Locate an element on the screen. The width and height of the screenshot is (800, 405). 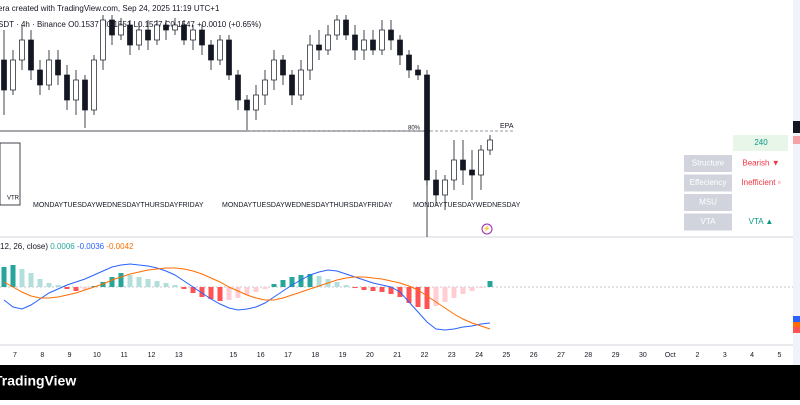
x-tick-label: 11 is located at coordinates (124, 355).